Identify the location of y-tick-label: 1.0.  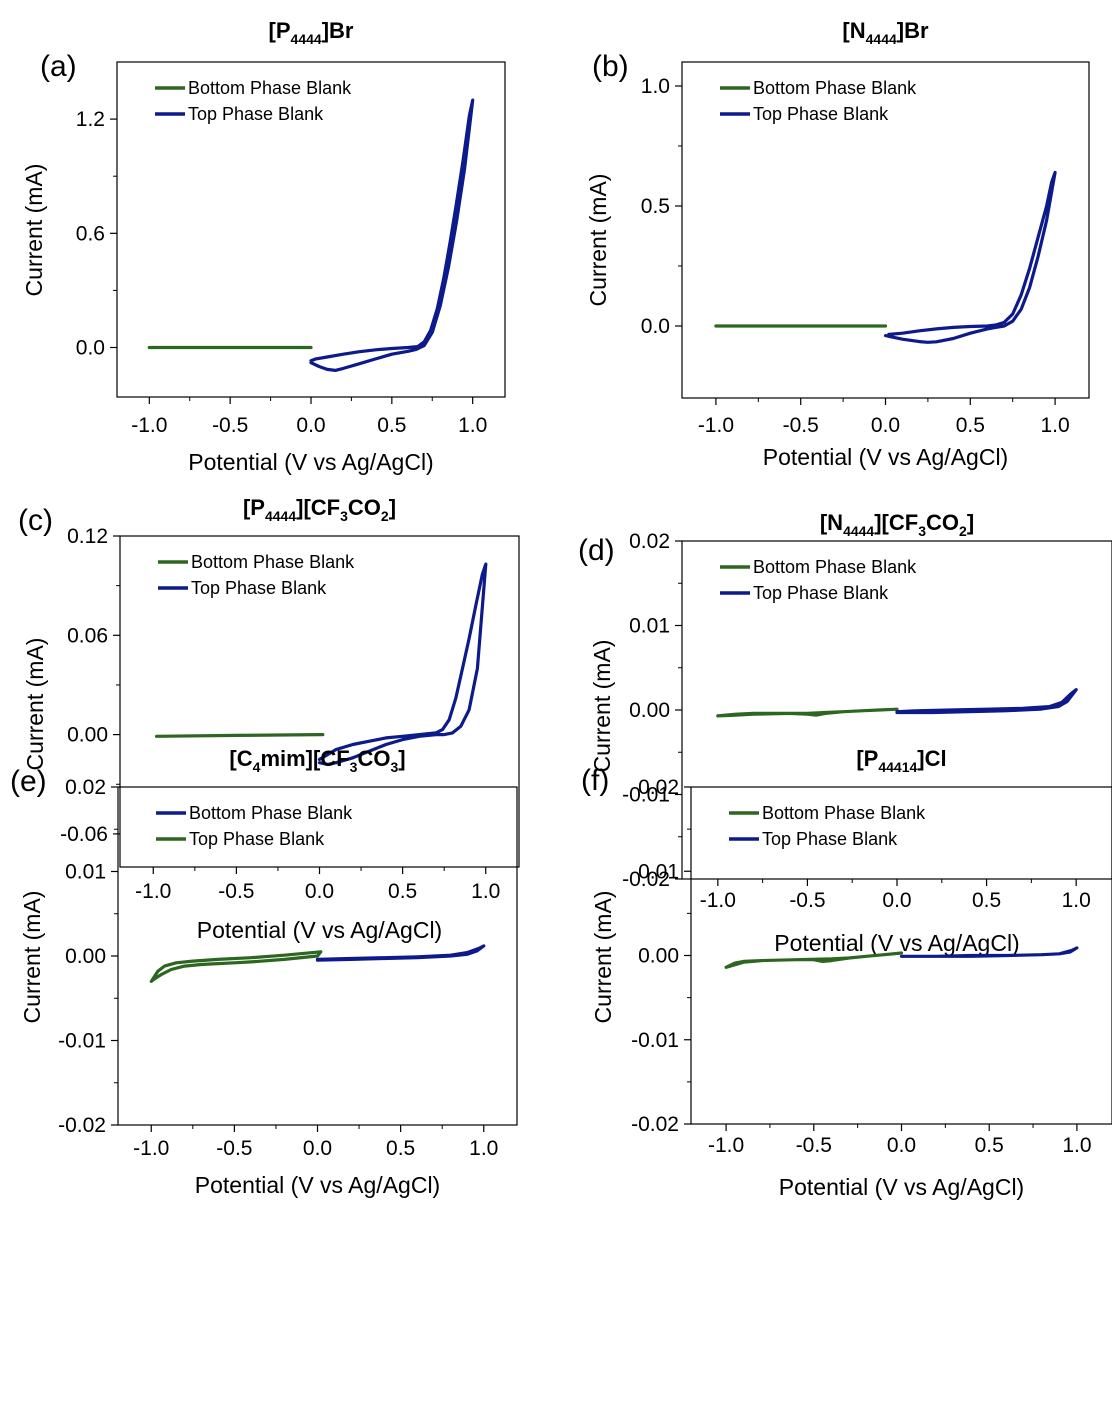
(655, 86).